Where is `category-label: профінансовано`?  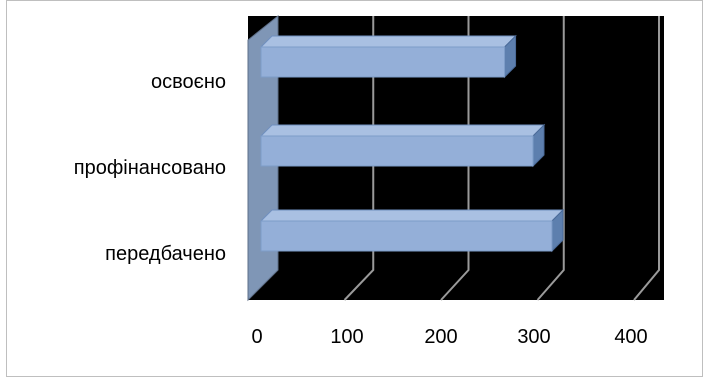 category-label: профінансовано is located at coordinates (150, 168).